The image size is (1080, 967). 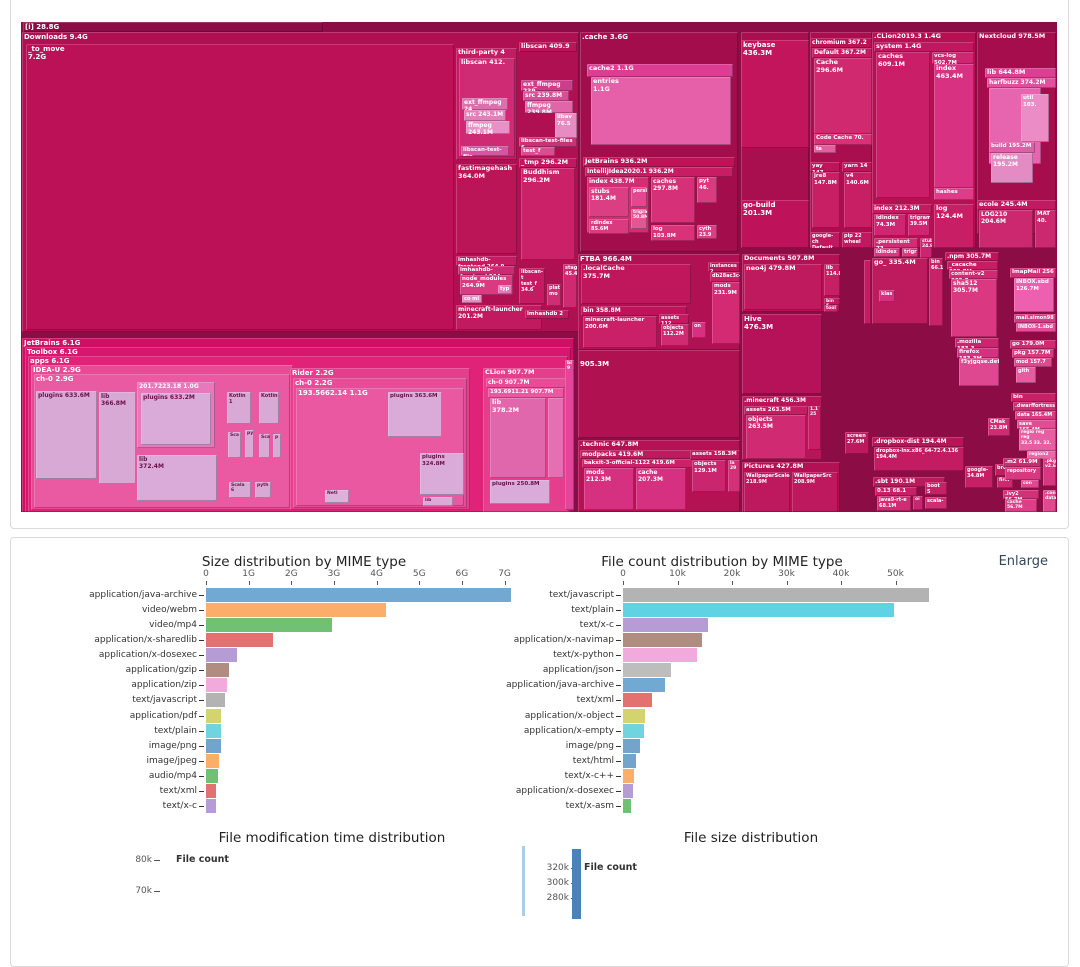 I want to click on treemap-block: cyth 23.9, so click(x=707, y=232).